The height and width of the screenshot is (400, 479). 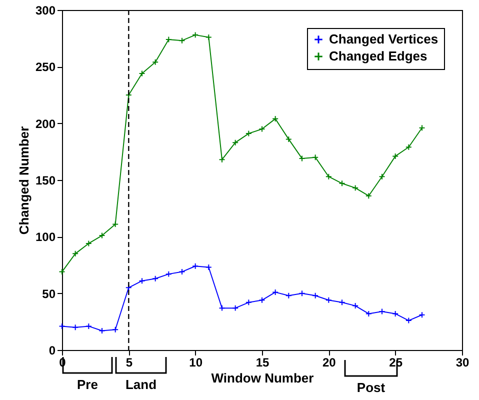 I want to click on x-tick-label: 30, so click(x=463, y=363).